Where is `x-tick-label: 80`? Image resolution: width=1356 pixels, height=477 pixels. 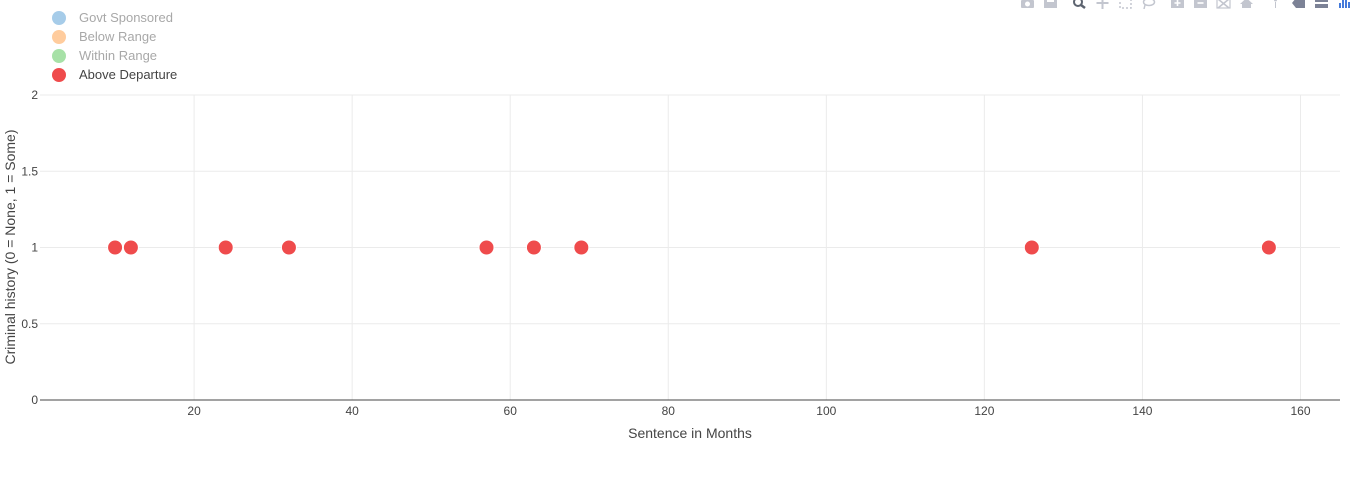 x-tick-label: 80 is located at coordinates (669, 411).